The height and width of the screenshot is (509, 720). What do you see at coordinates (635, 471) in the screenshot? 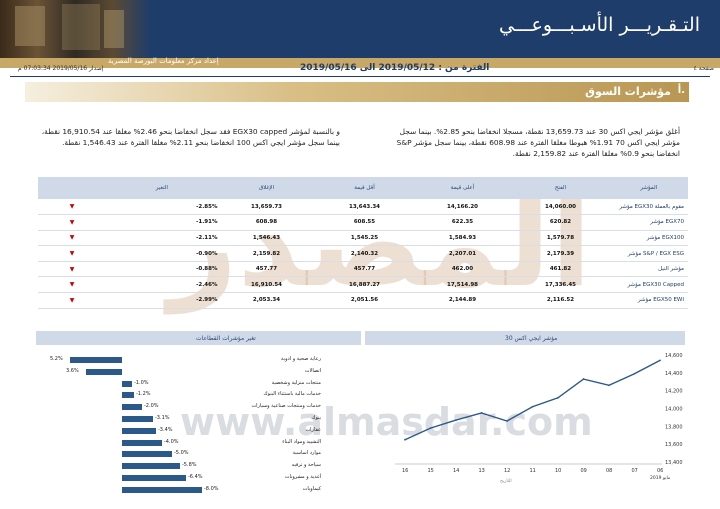
I see `x-tick-label: 07` at bounding box center [635, 471].